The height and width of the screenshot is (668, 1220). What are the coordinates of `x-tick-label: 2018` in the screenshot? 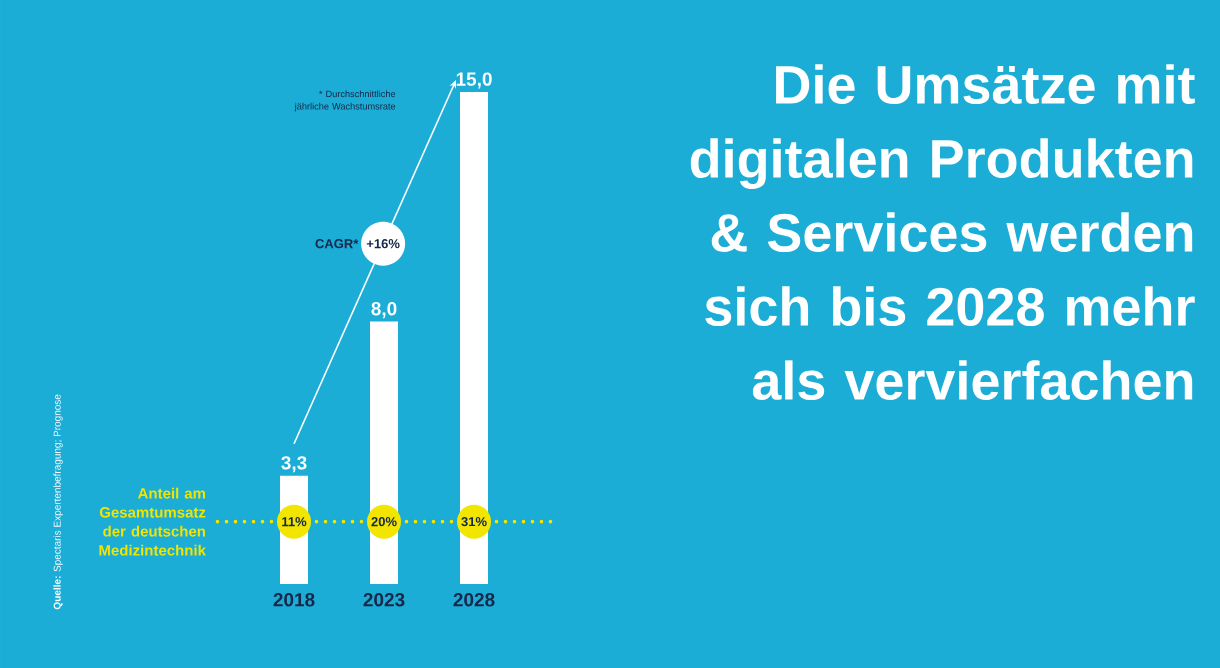 It's located at (294, 600).